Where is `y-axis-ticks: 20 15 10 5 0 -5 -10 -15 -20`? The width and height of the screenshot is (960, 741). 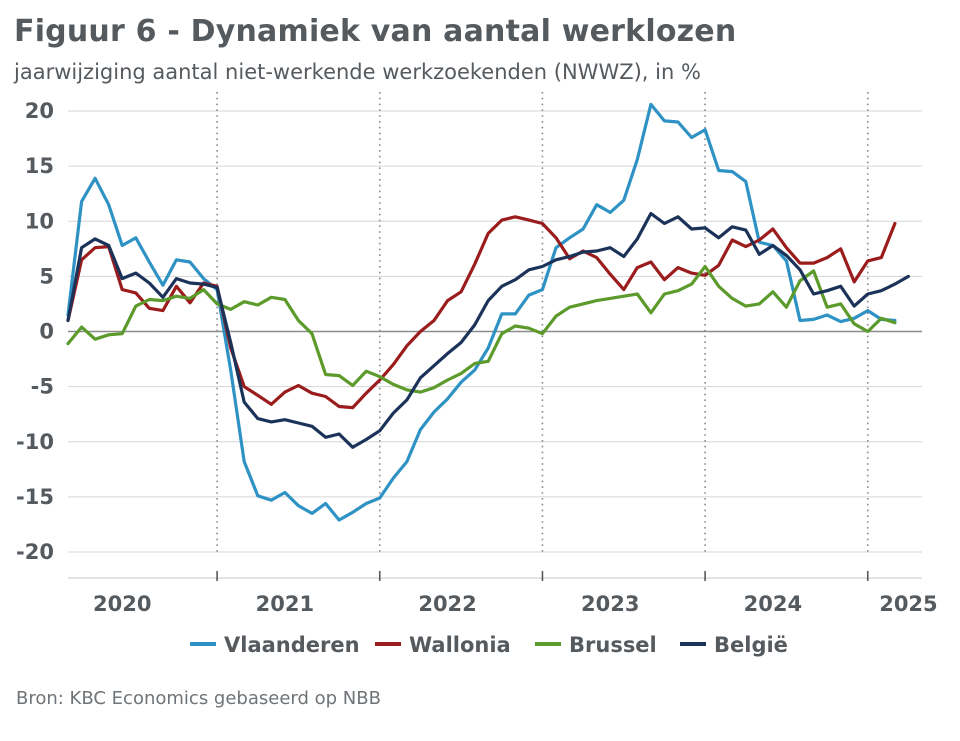
y-axis-ticks: 20 15 10 5 0 -5 -10 -15 -20 is located at coordinates (35, 331).